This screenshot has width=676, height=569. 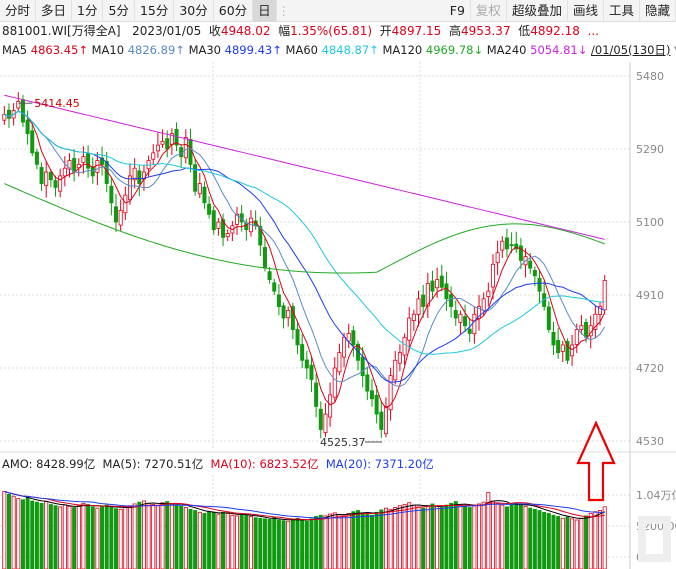 I want to click on period-tab-0: 分时, so click(x=18, y=11).